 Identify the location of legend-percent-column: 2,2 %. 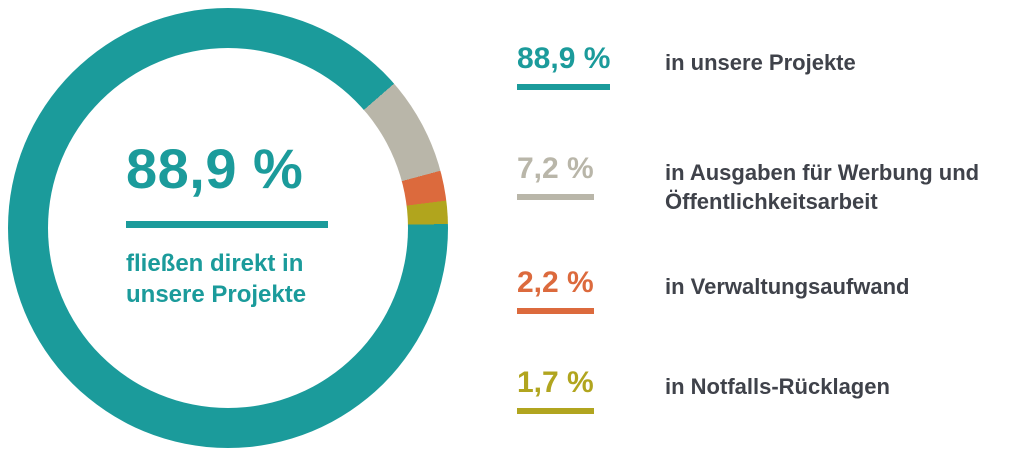
(591, 290).